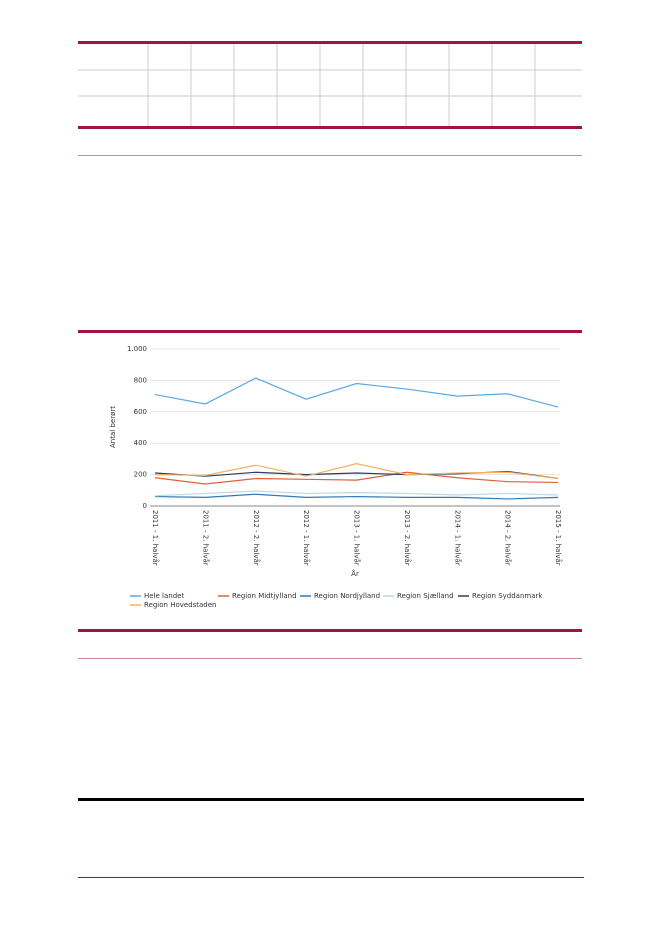 This screenshot has width=661, height=937. I want to click on y-axis-label: Antal berørt, so click(113, 427).